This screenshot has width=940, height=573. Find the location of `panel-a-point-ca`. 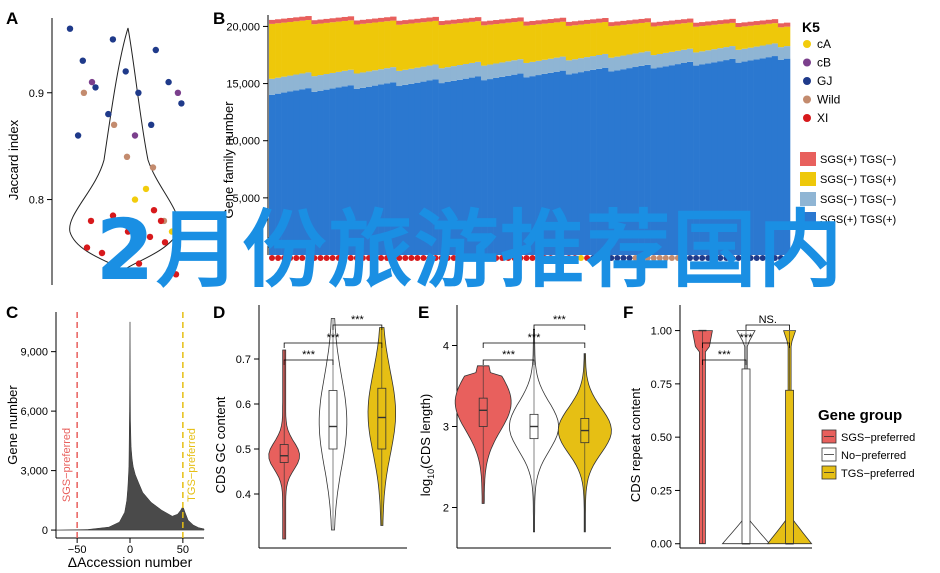

panel-a-point-ca is located at coordinates (135, 199).